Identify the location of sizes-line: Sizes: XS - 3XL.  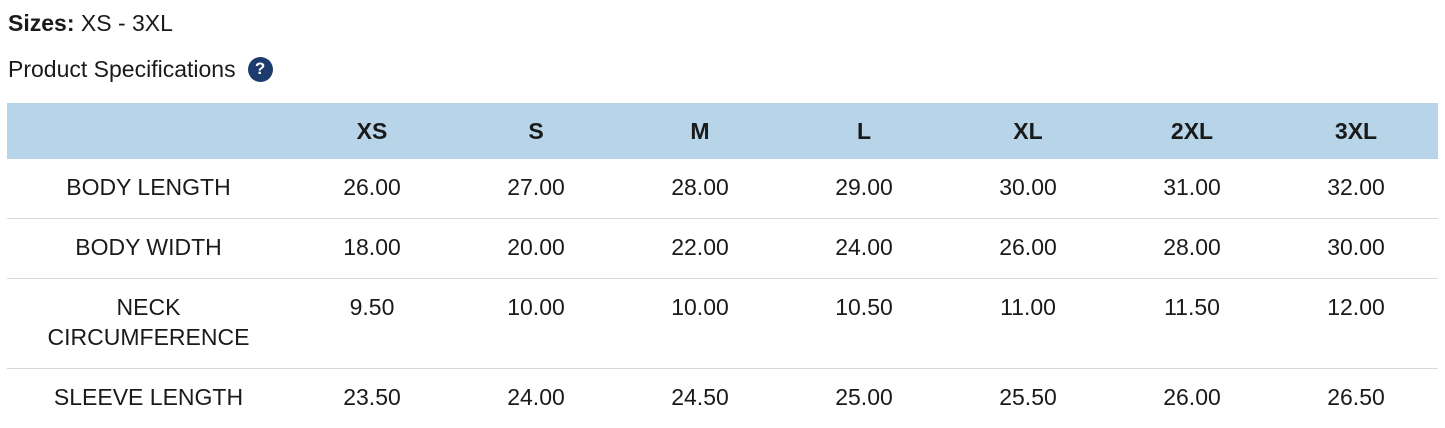
(723, 24).